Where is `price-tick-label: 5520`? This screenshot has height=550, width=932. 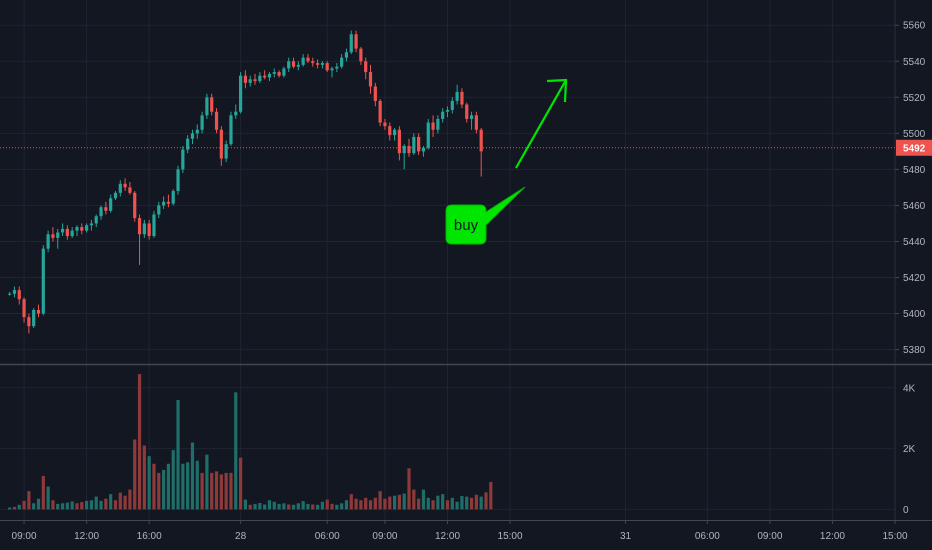 price-tick-label: 5520 is located at coordinates (914, 98).